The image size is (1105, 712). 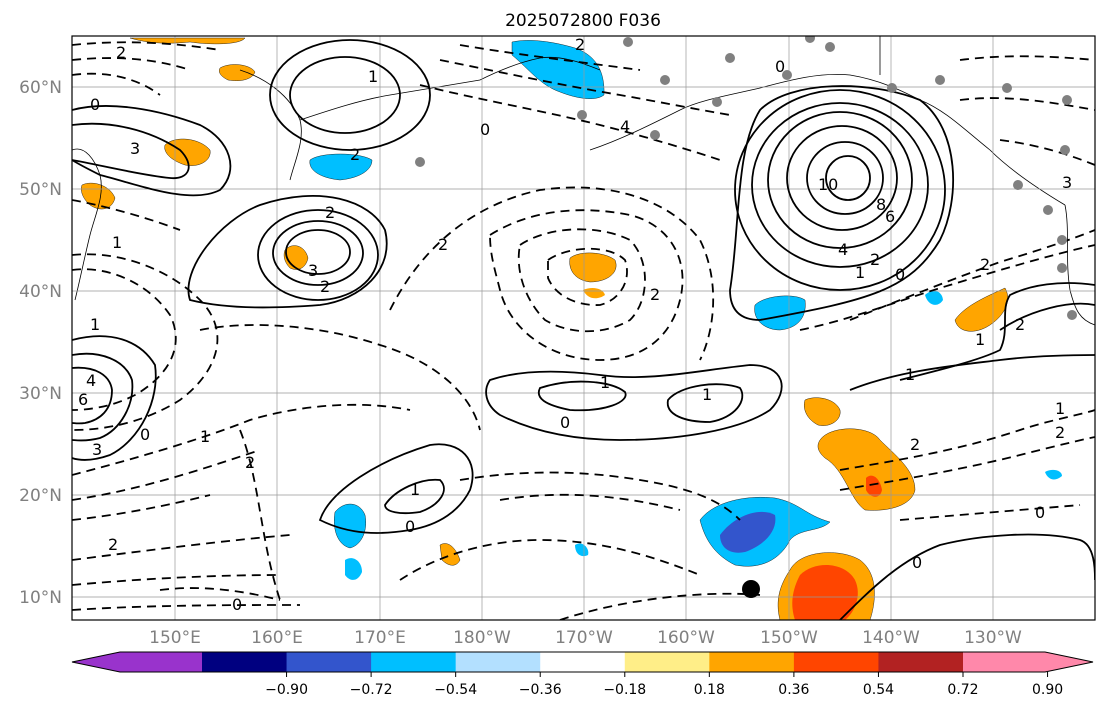 I want to click on map-title: 2025072800 F036, so click(x=583, y=21).